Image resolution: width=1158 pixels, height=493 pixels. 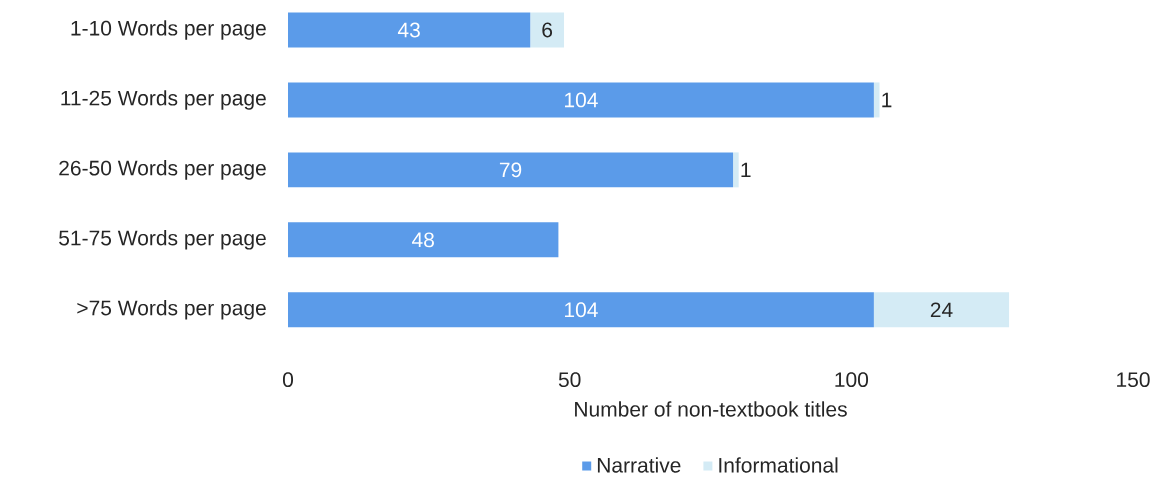 I want to click on y-tick-label: 1-10 Words per page, so click(x=168, y=30).